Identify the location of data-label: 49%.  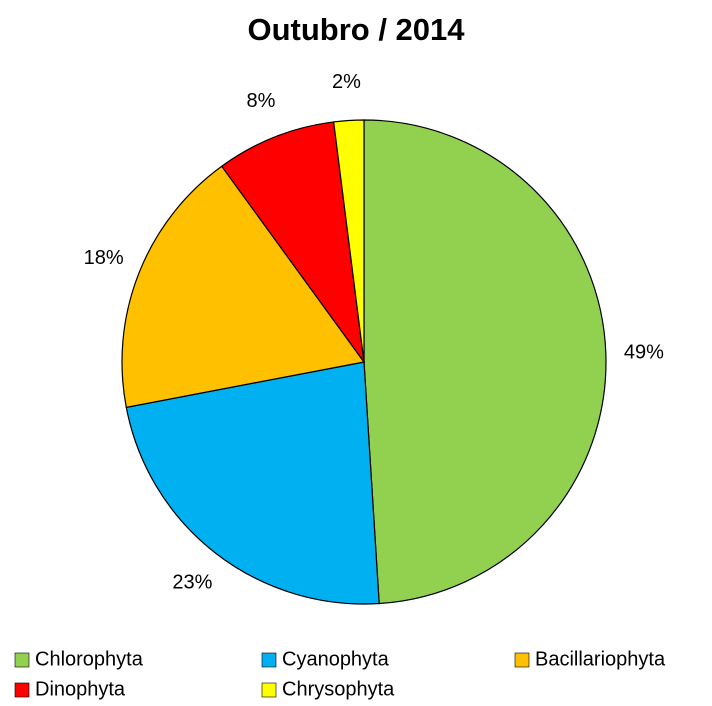
(644, 352).